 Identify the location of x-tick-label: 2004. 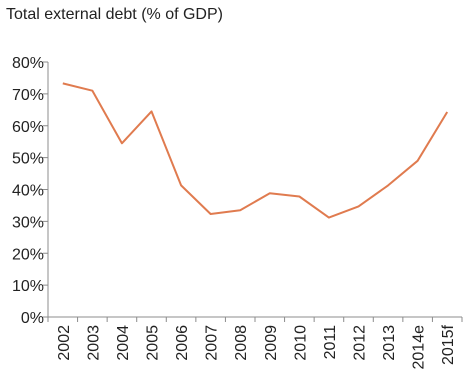
(123, 343).